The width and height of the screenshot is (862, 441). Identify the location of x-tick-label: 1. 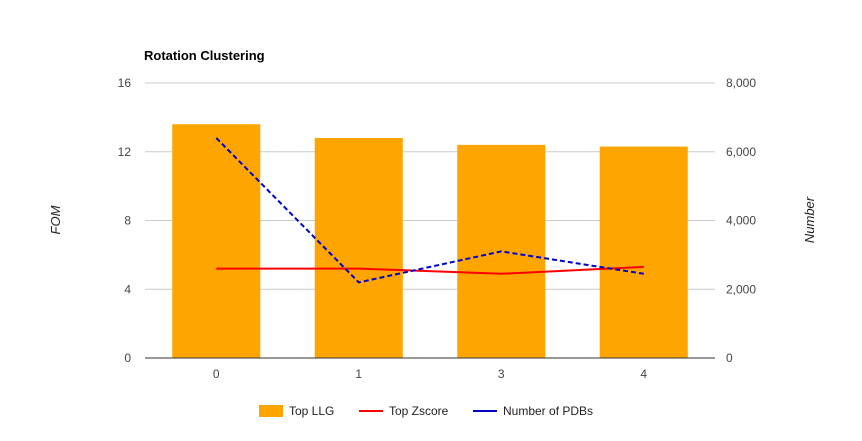
(358, 374).